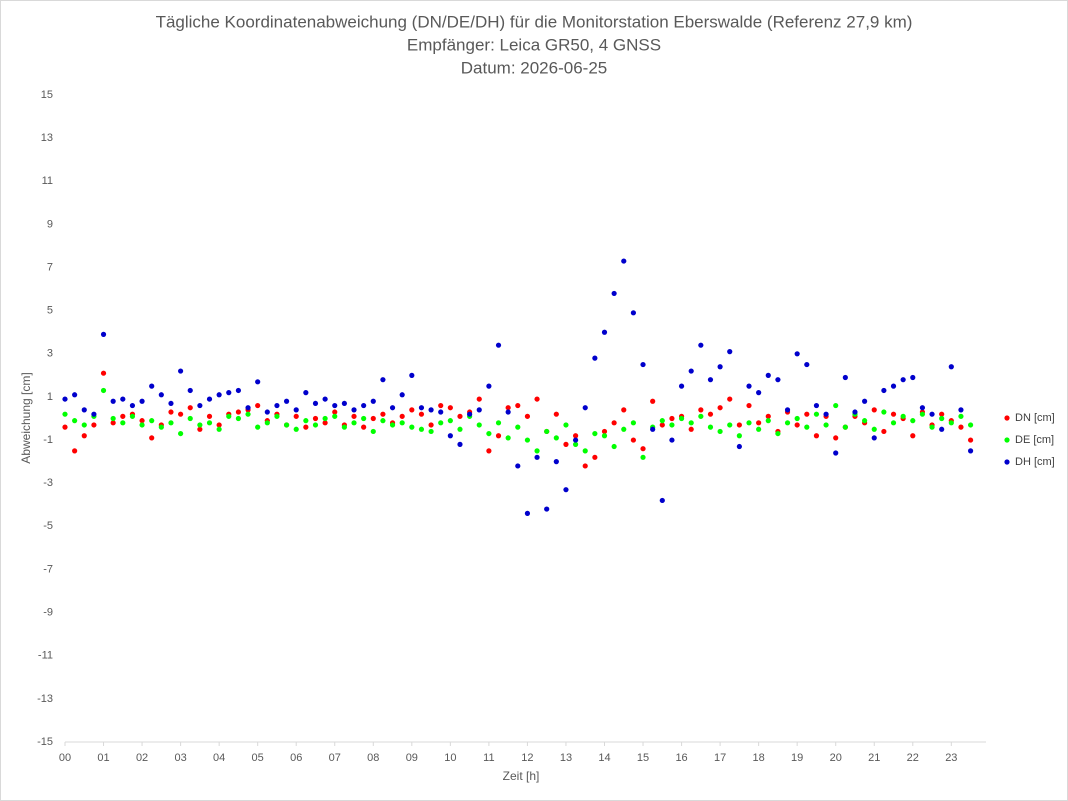  Describe the element at coordinates (45, 699) in the screenshot. I see `y-tick-label: -13` at that location.